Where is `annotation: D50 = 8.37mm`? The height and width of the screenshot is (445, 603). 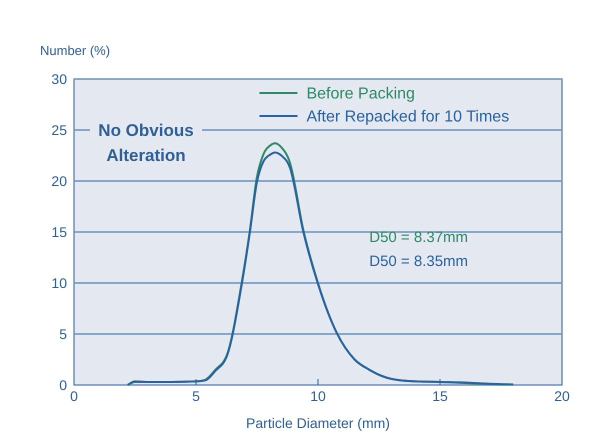
annotation: D50 = 8.37mm is located at coordinates (418, 237).